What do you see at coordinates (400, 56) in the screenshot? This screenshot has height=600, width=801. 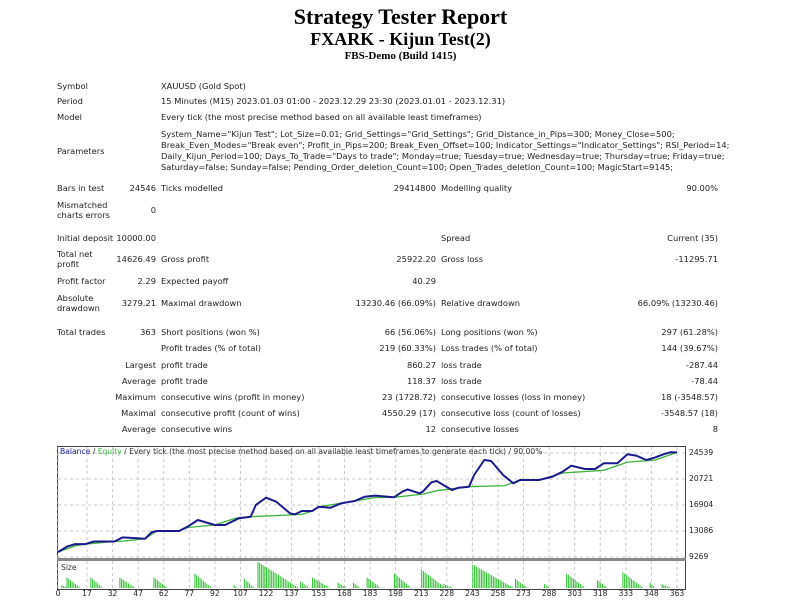 I see `server-build: FBS-Demo (Build 1415)` at bounding box center [400, 56].